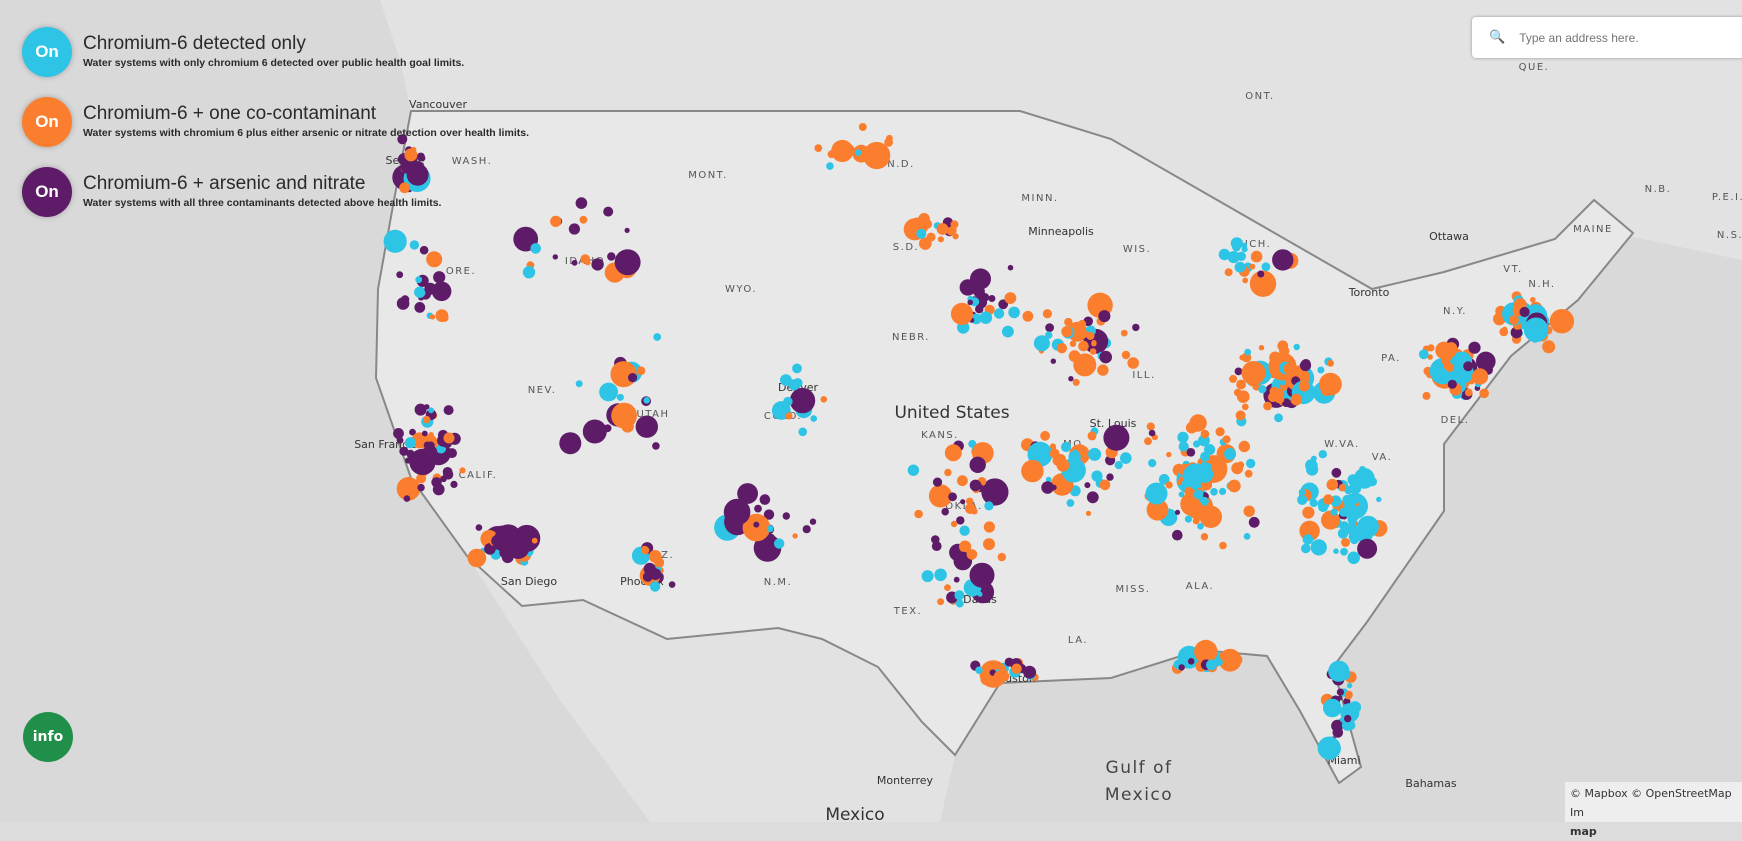 The image size is (1742, 841). I want to click on toggle-one-co-contaminant: On, so click(47, 122).